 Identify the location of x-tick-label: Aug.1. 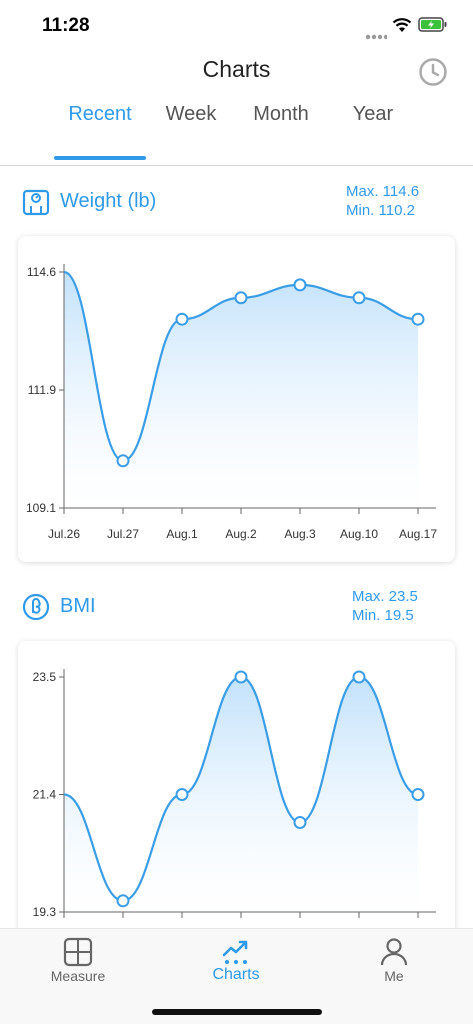
(182, 534).